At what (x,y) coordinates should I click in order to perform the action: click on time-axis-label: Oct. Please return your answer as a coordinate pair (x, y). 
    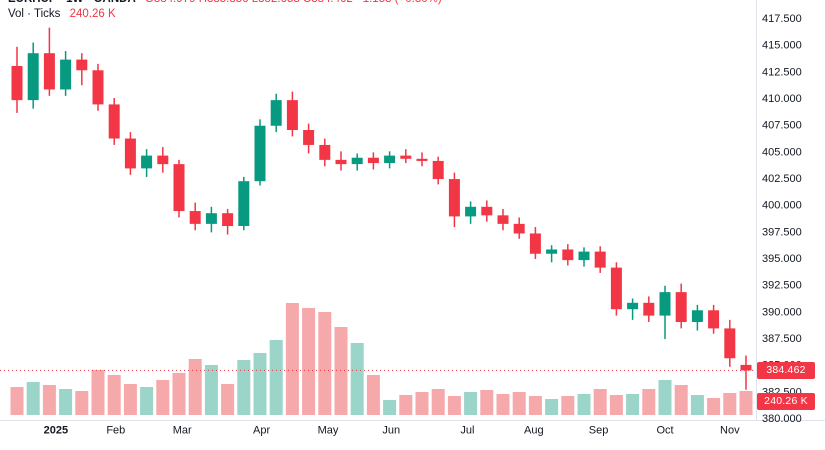
    Looking at the image, I should click on (664, 431).